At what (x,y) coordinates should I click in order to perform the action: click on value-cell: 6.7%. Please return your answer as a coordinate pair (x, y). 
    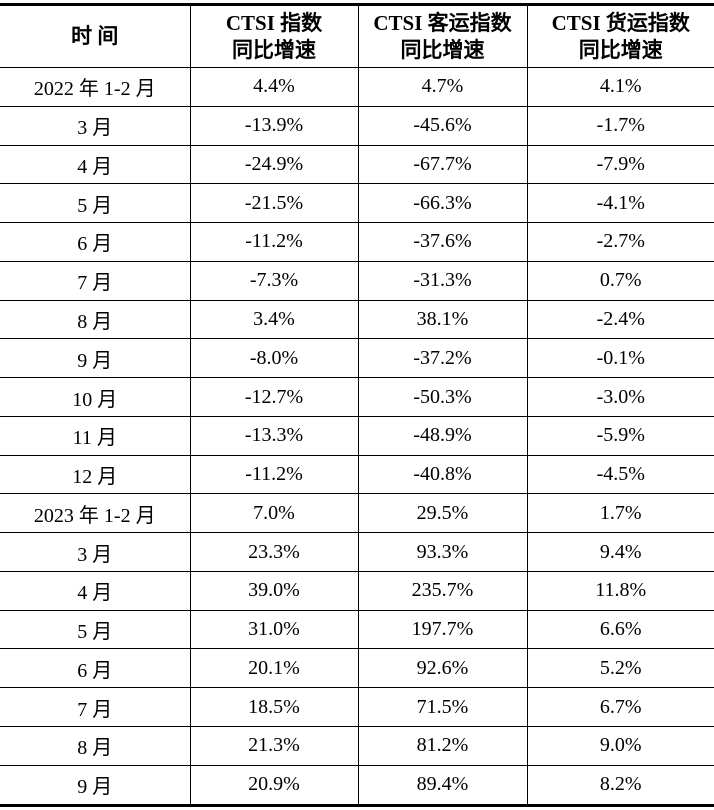
    Looking at the image, I should click on (620, 707).